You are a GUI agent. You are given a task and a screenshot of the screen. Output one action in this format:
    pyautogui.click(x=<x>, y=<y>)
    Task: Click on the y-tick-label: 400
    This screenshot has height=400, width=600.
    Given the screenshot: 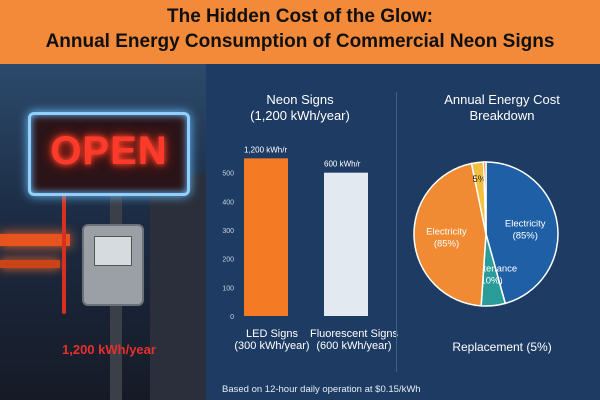 What is the action you would take?
    pyautogui.click(x=228, y=202)
    